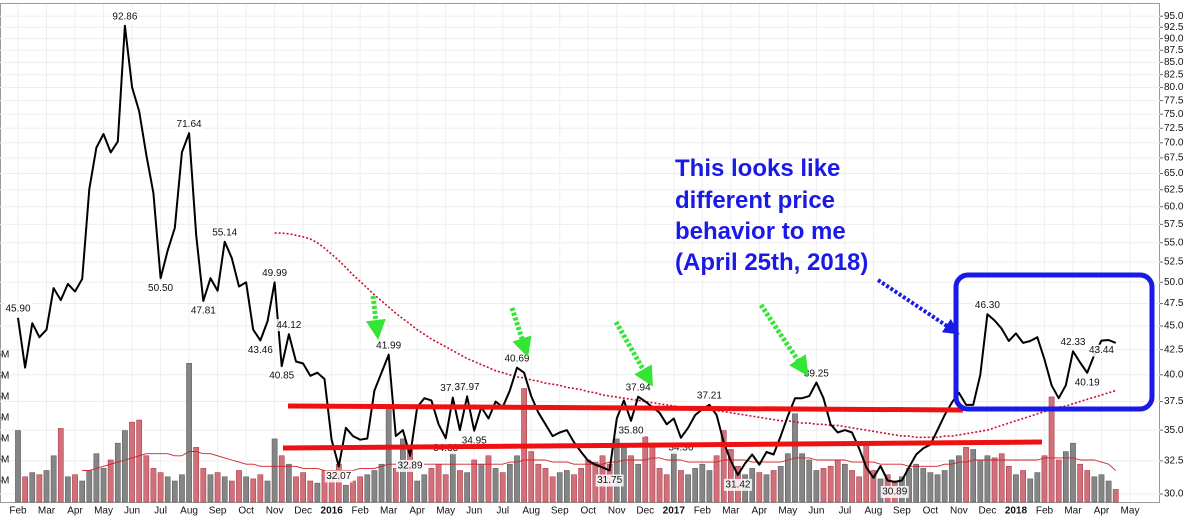 This screenshot has height=521, width=1196. Describe the element at coordinates (599, 461) in the screenshot. I see `series-line` at that location.